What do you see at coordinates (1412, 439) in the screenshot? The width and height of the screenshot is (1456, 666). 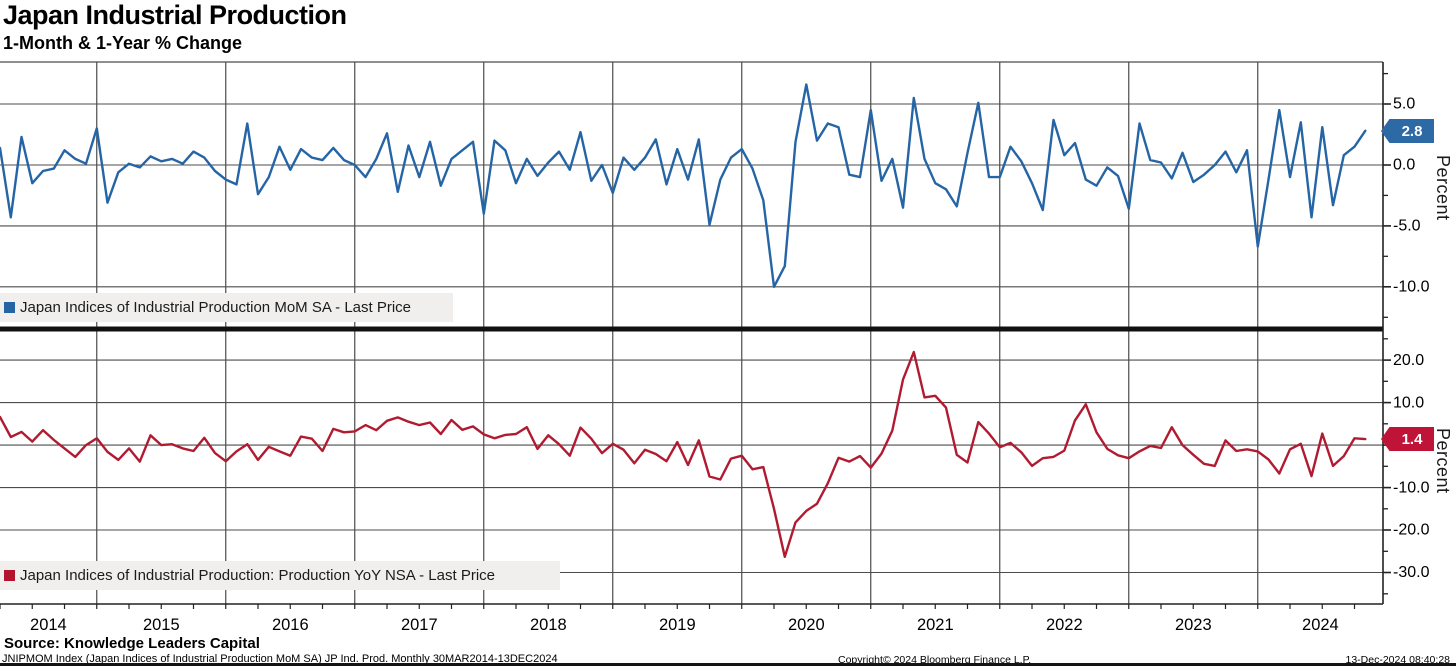 I see `last-price-value-yoy: 1.4` at bounding box center [1412, 439].